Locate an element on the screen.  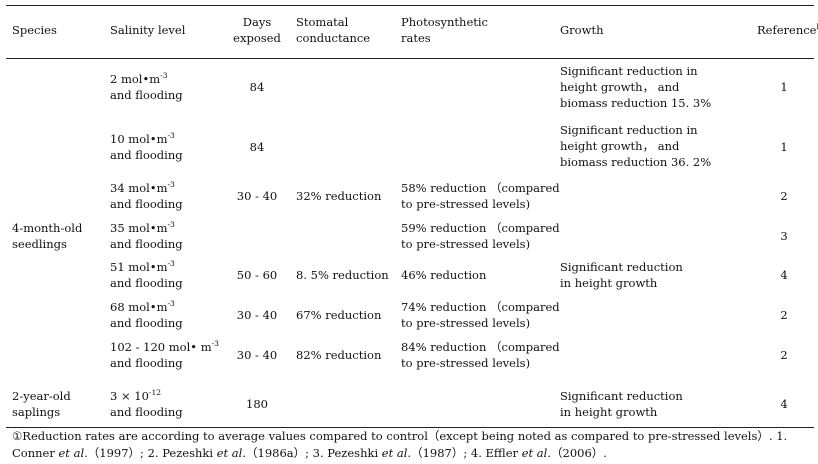
header-days-line2: exposed is located at coordinates (257, 38).